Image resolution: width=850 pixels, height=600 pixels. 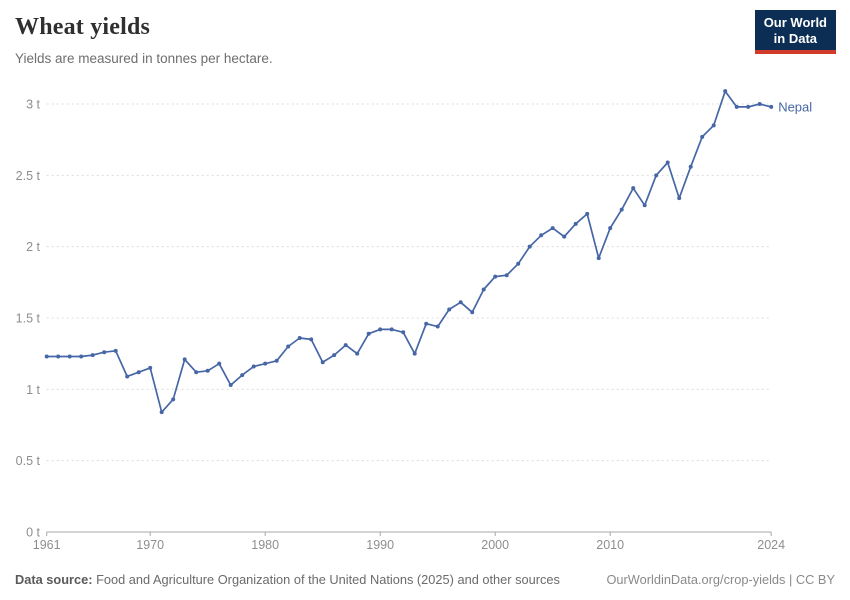 I want to click on y-tick-label: 2.5 t, so click(x=28, y=176).